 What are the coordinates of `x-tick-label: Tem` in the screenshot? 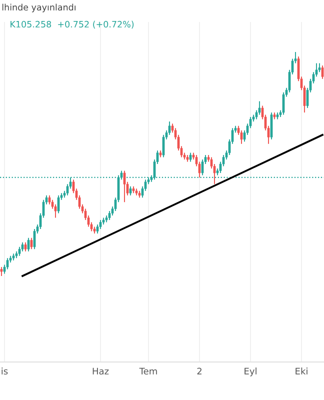 It's located at (148, 371).